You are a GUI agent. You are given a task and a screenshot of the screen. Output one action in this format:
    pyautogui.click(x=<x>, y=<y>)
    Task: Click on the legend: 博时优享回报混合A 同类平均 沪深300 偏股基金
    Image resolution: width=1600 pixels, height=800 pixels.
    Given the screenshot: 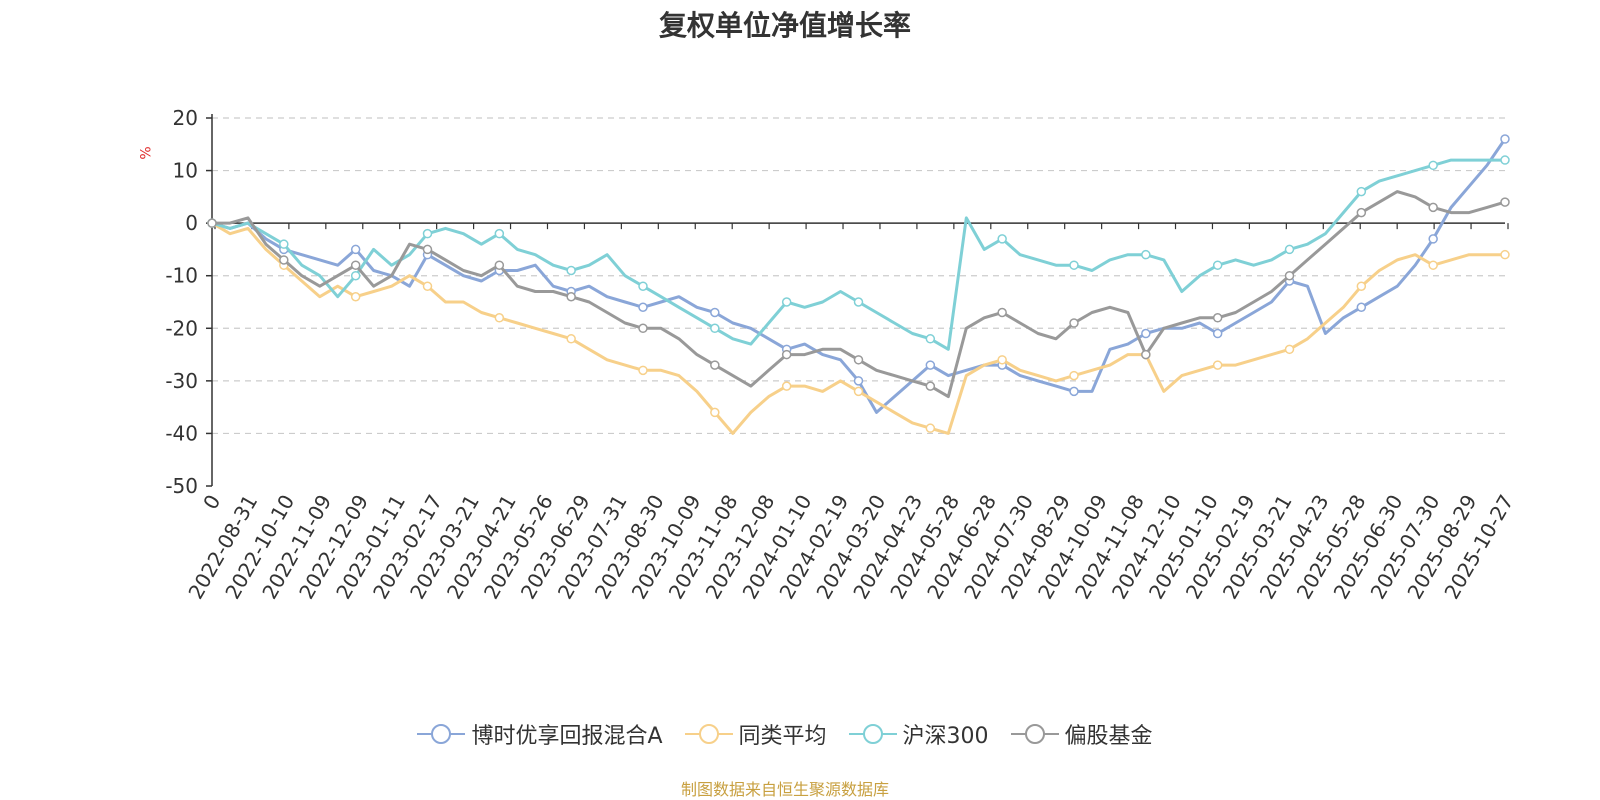 What is the action you would take?
    pyautogui.click(x=785, y=734)
    